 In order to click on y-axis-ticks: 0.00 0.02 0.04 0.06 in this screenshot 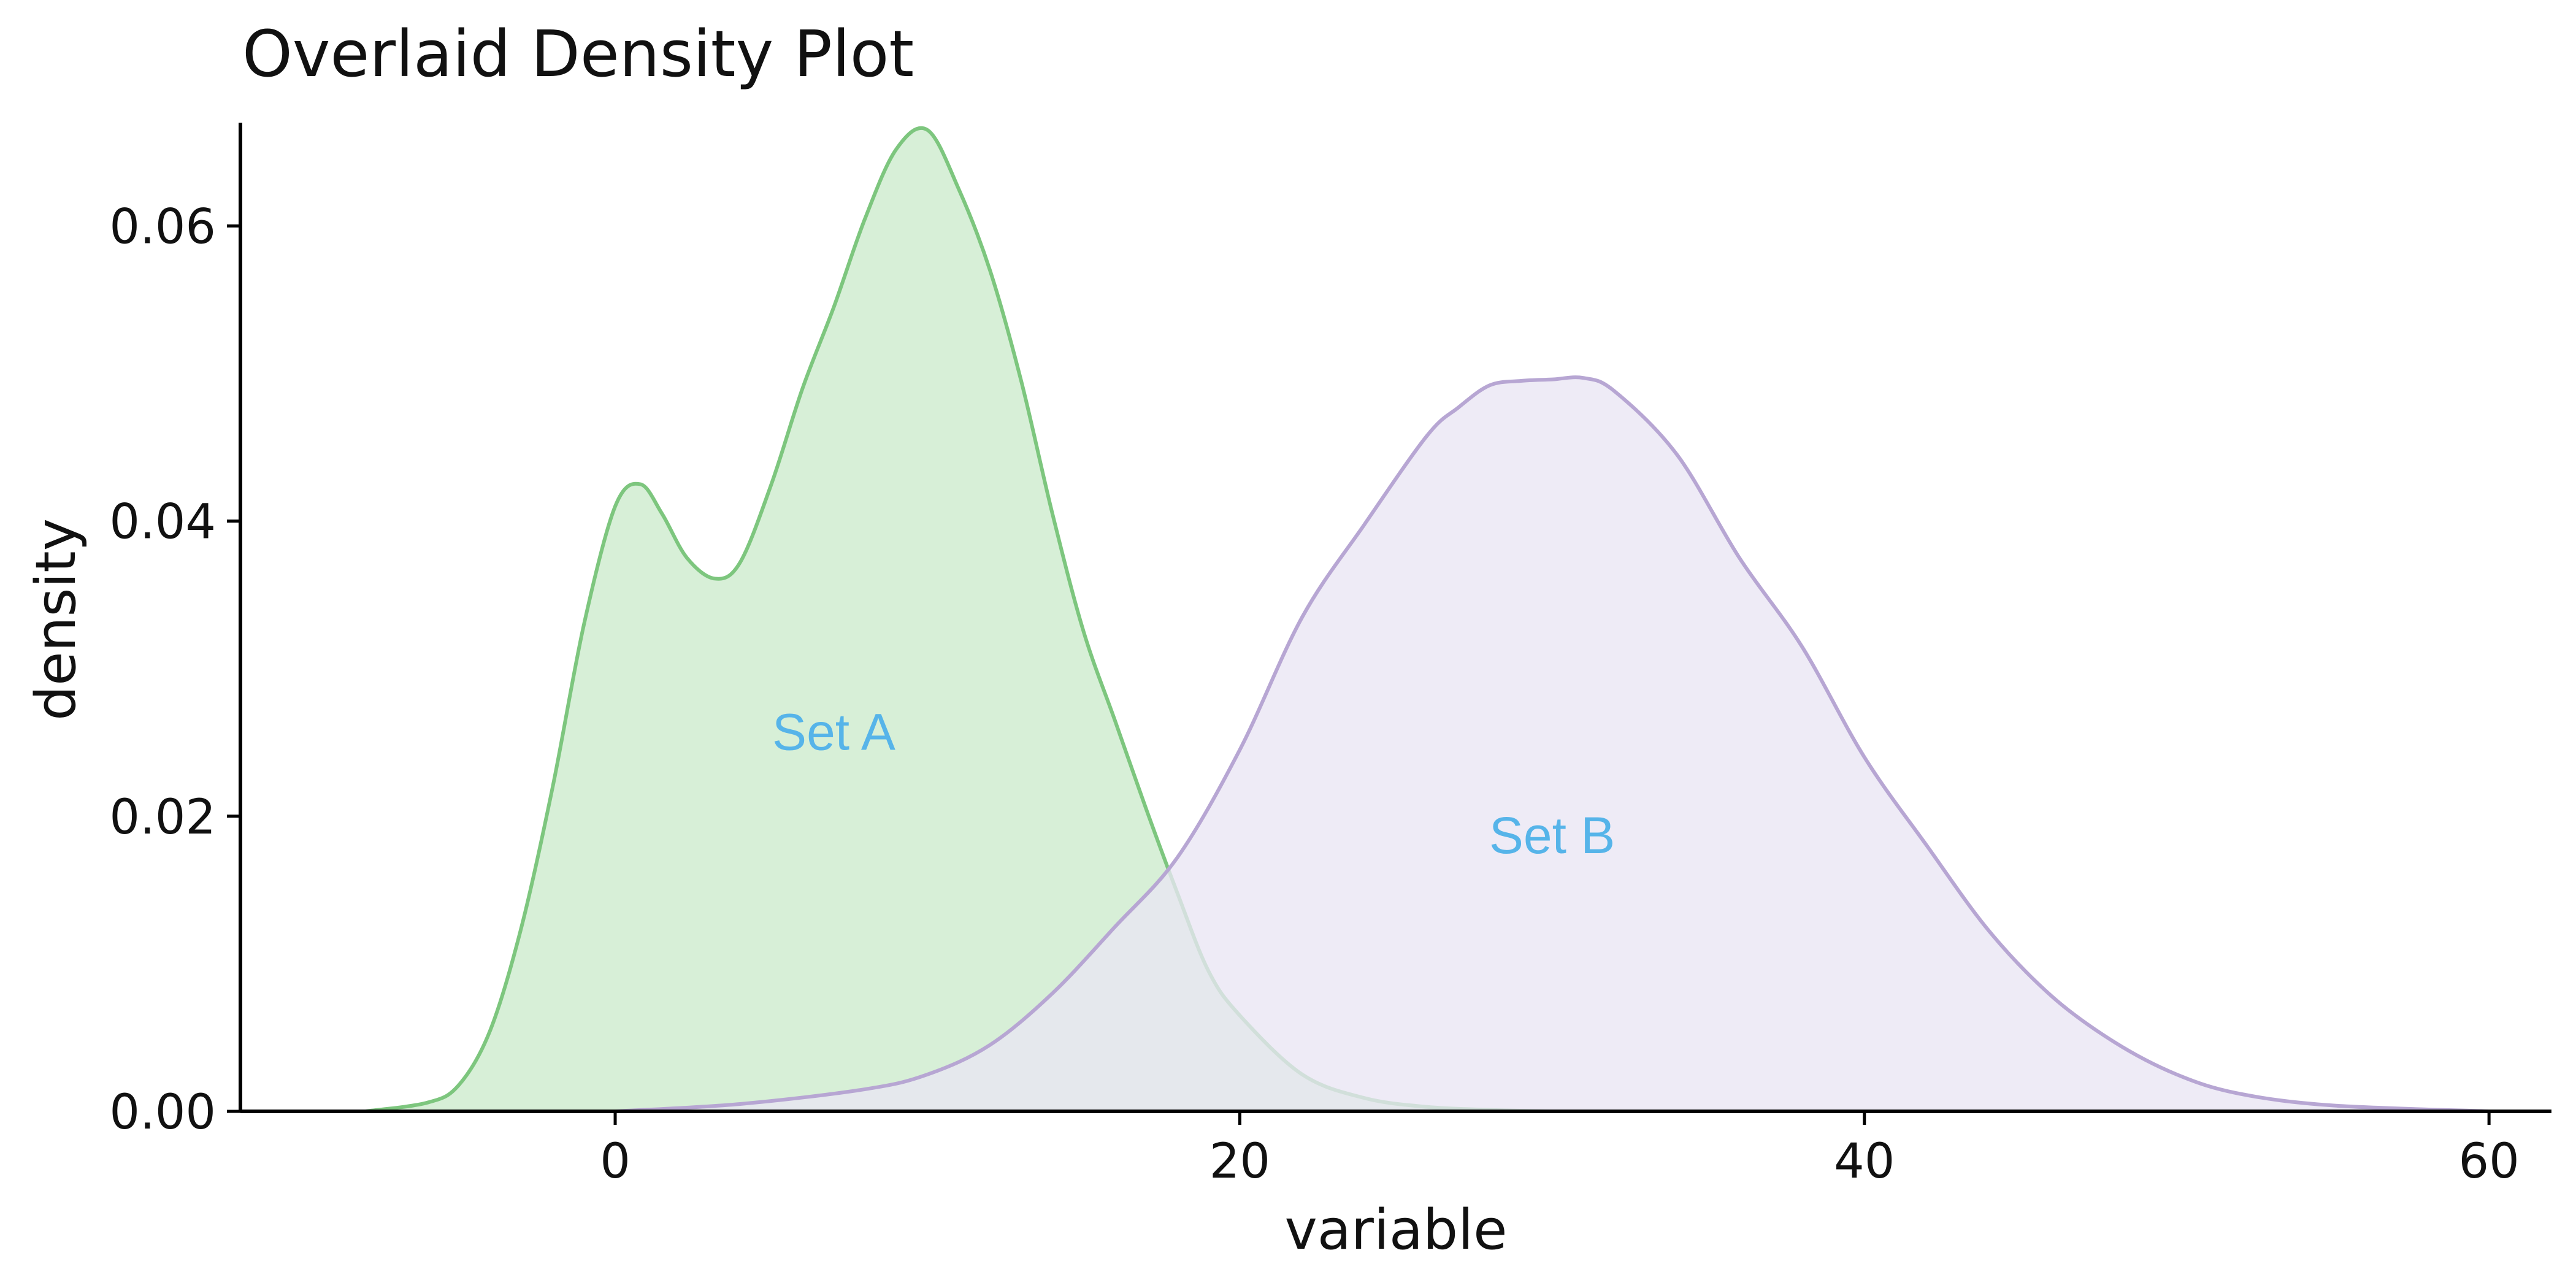, I will do `click(174, 669)`.